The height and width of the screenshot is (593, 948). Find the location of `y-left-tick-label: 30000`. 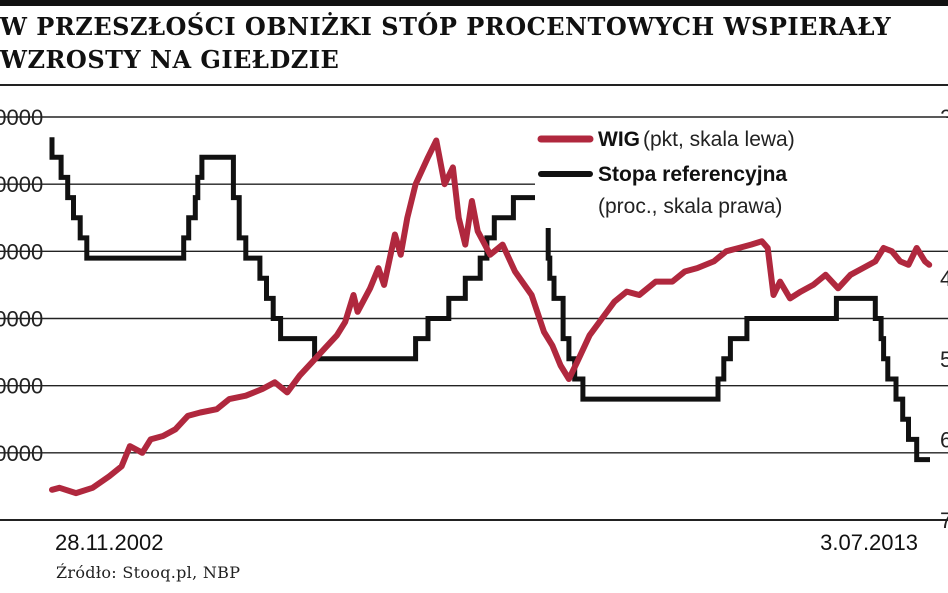

y-left-tick-label: 30000 is located at coordinates (21, 184).